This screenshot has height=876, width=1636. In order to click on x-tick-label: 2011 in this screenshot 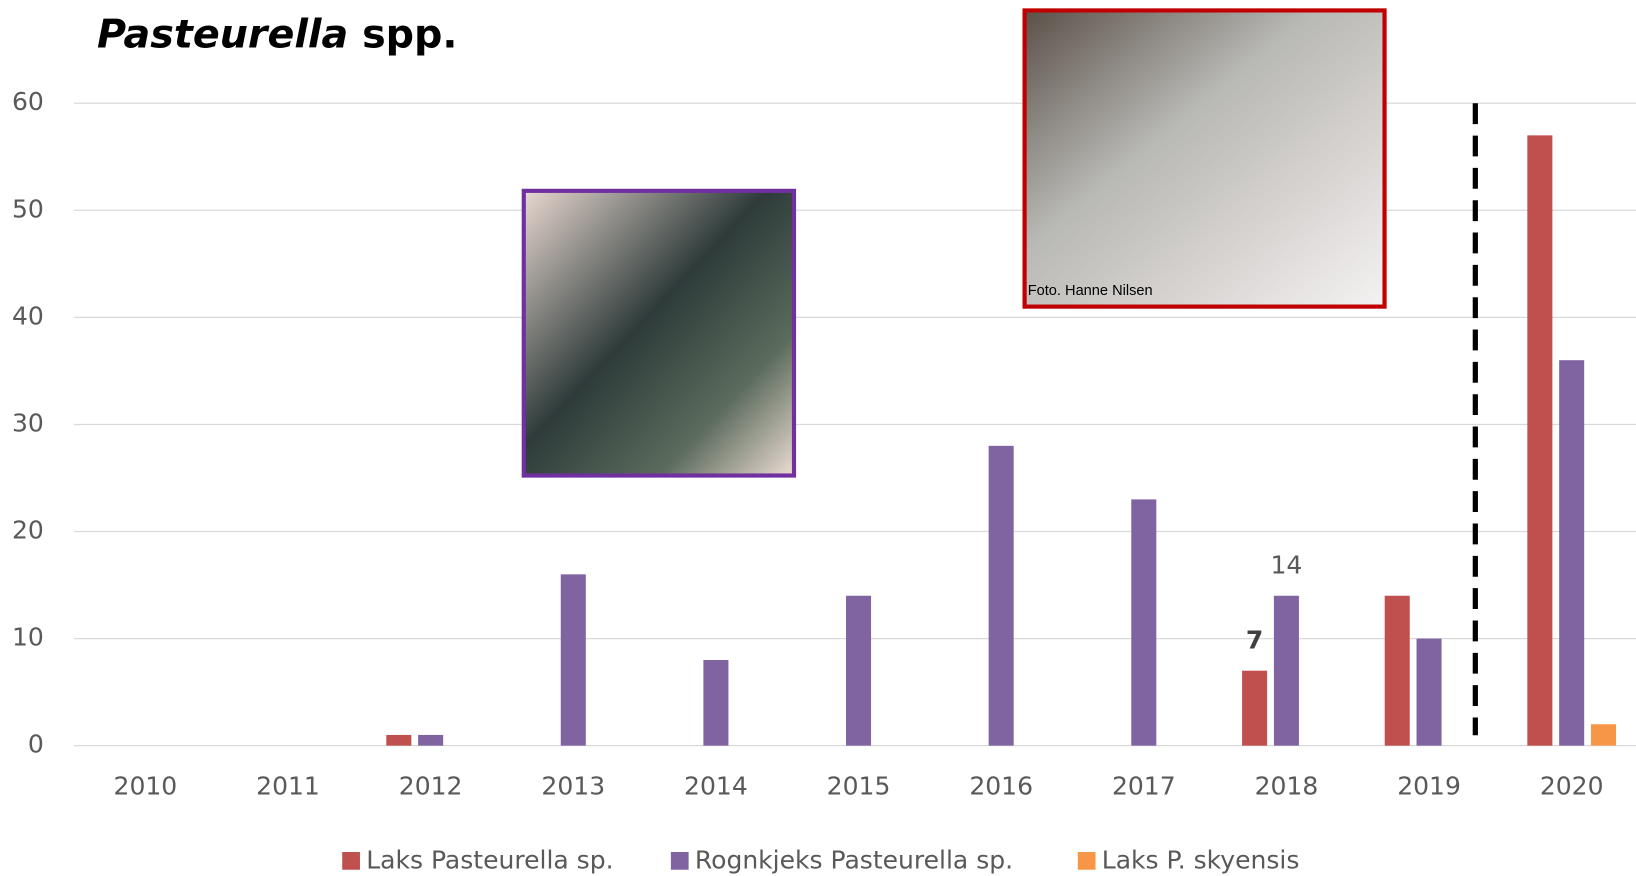, I will do `click(288, 785)`.